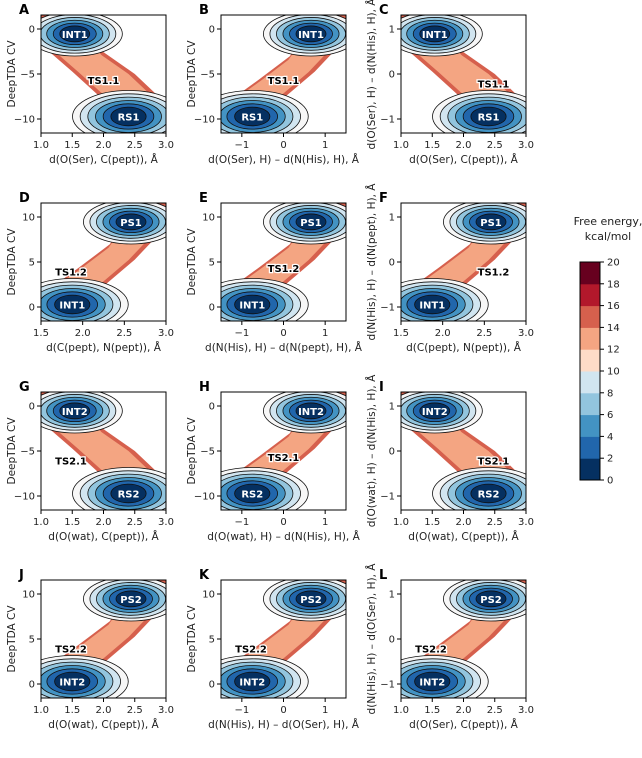  What do you see at coordinates (252, 494) in the screenshot?
I see `minimum-label: RS2` at bounding box center [252, 494].